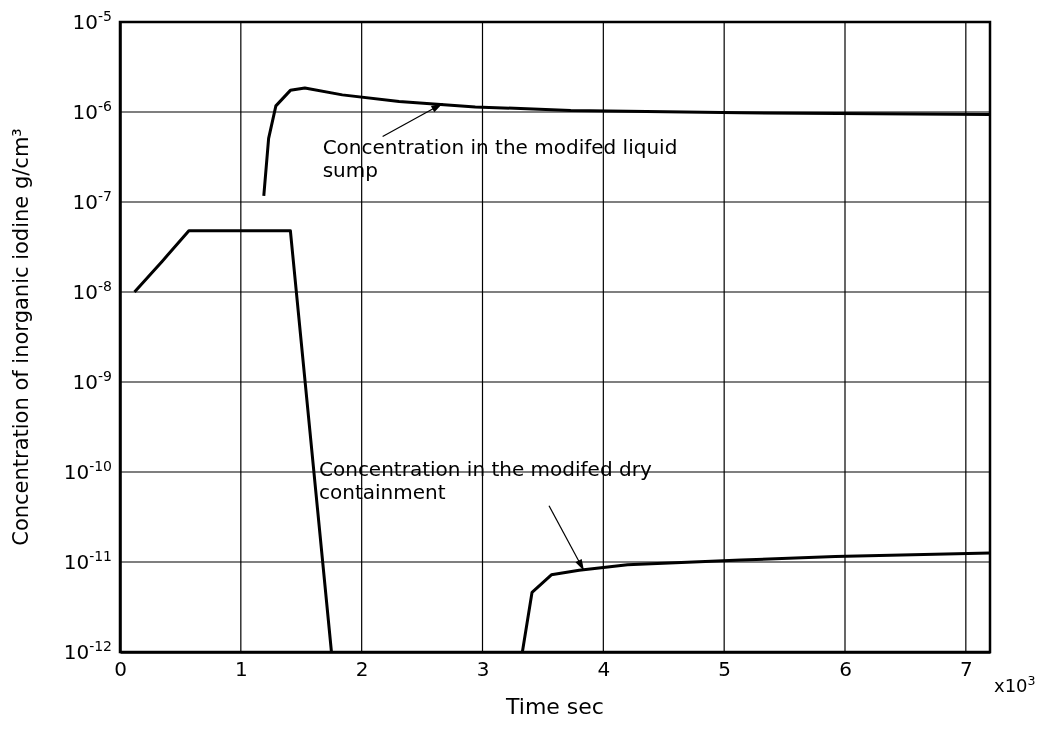 This screenshot has width=1055, height=756. What do you see at coordinates (554, 706) in the screenshot?
I see `x-axis-title: Time sec` at bounding box center [554, 706].